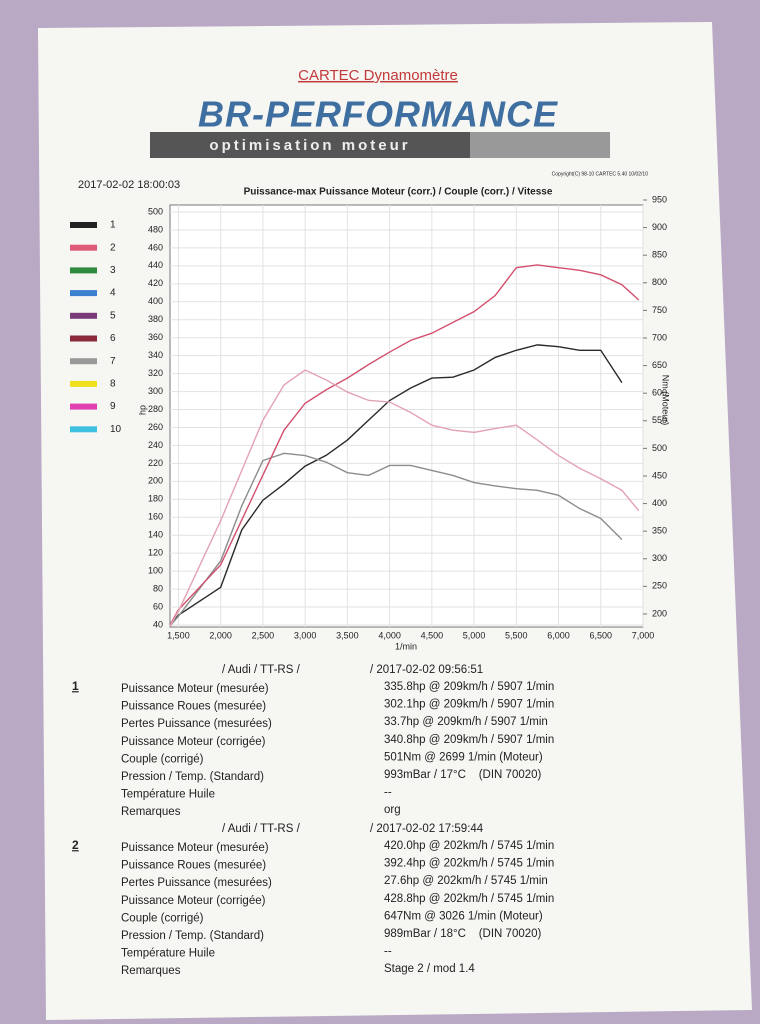 This screenshot has width=760, height=1024. What do you see at coordinates (659, 448) in the screenshot?
I see `y2-tick-label: 500` at bounding box center [659, 448].